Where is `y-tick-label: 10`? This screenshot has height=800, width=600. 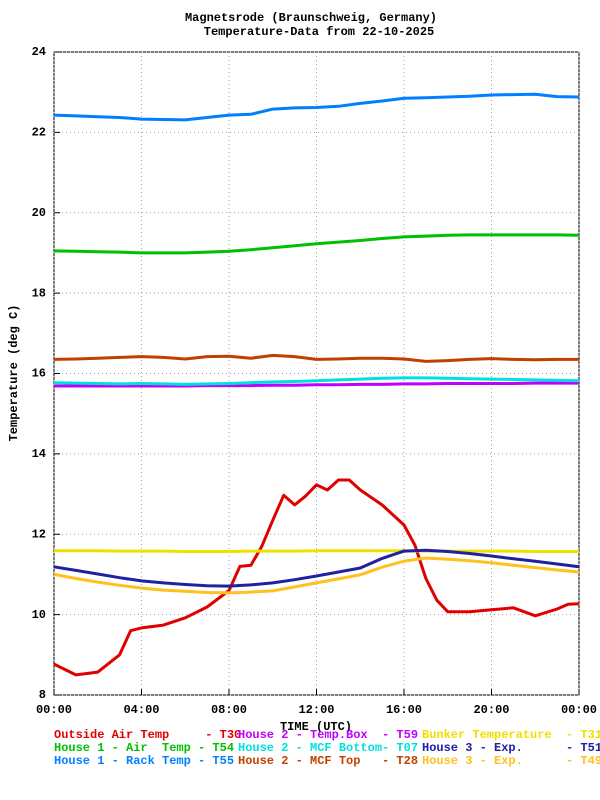
y-tick-label: 10 is located at coordinates (39, 615).